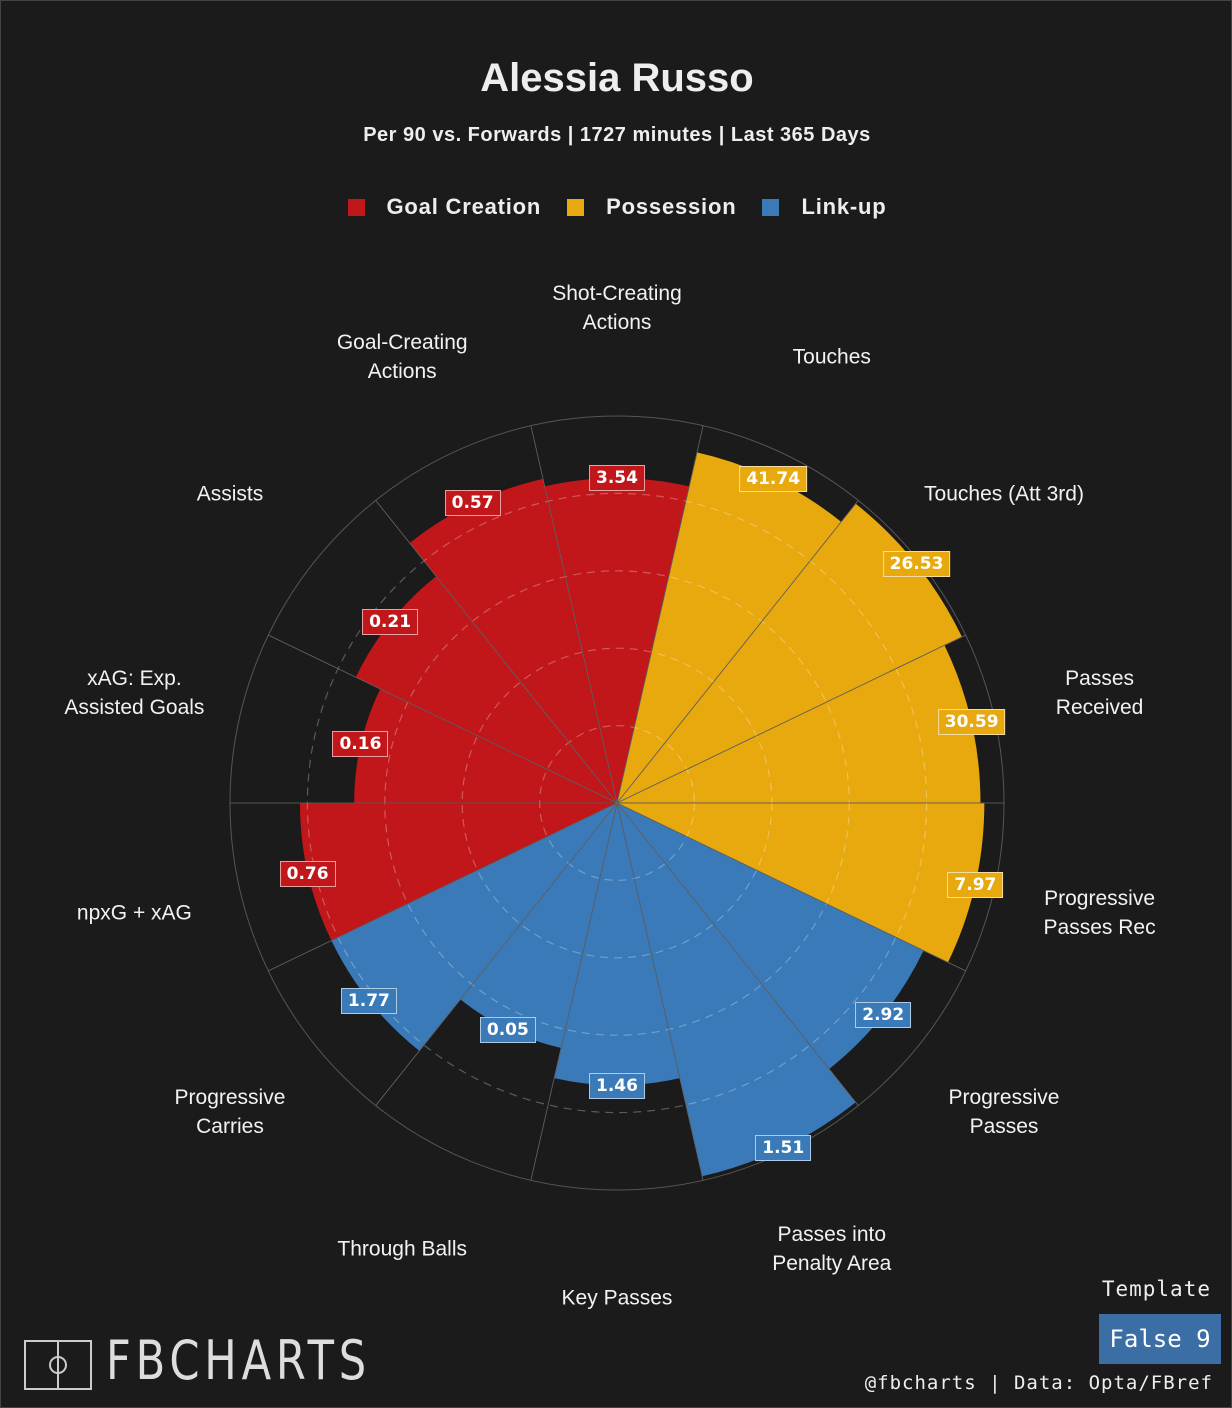 The image size is (1232, 1408). What do you see at coordinates (832, 1248) in the screenshot?
I see `category-label: Passes into Penalty Area` at bounding box center [832, 1248].